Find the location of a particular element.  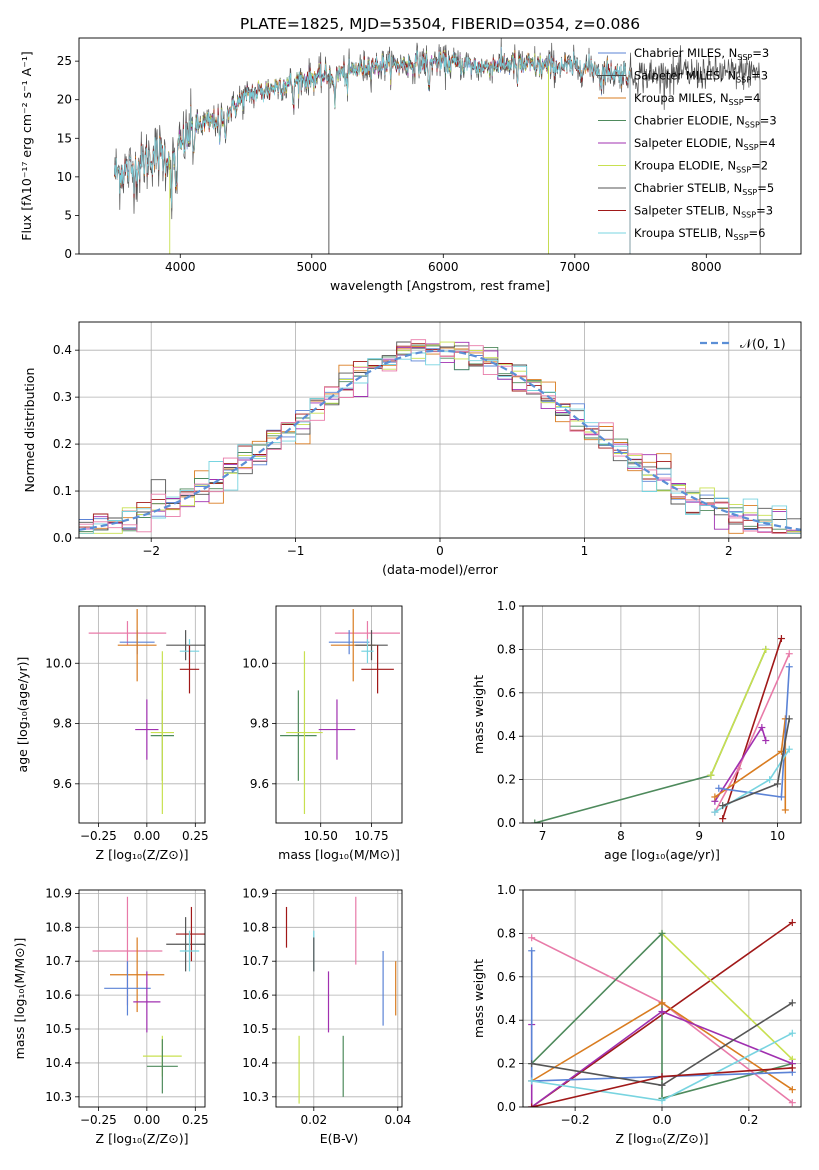

spectrum-legend-label-3: Chabrier ELODIE, NSSP=3 is located at coordinates (705, 122).